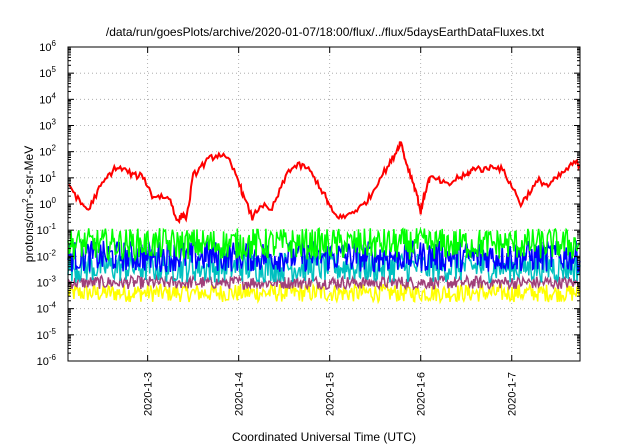  I want to click on y-axis-label: protons/cm2-s-sr-MeV, so click(28, 204).